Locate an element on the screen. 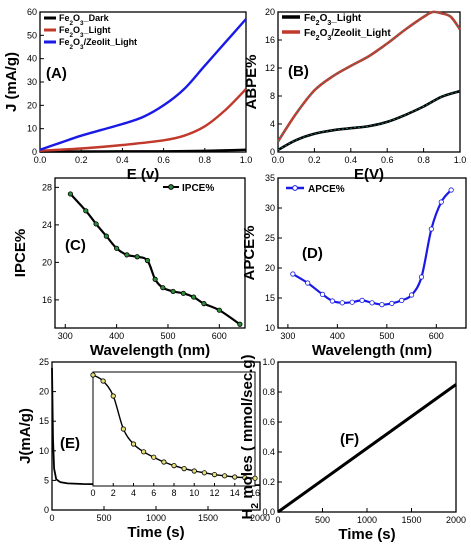  panel-label: (B) is located at coordinates (298, 71).